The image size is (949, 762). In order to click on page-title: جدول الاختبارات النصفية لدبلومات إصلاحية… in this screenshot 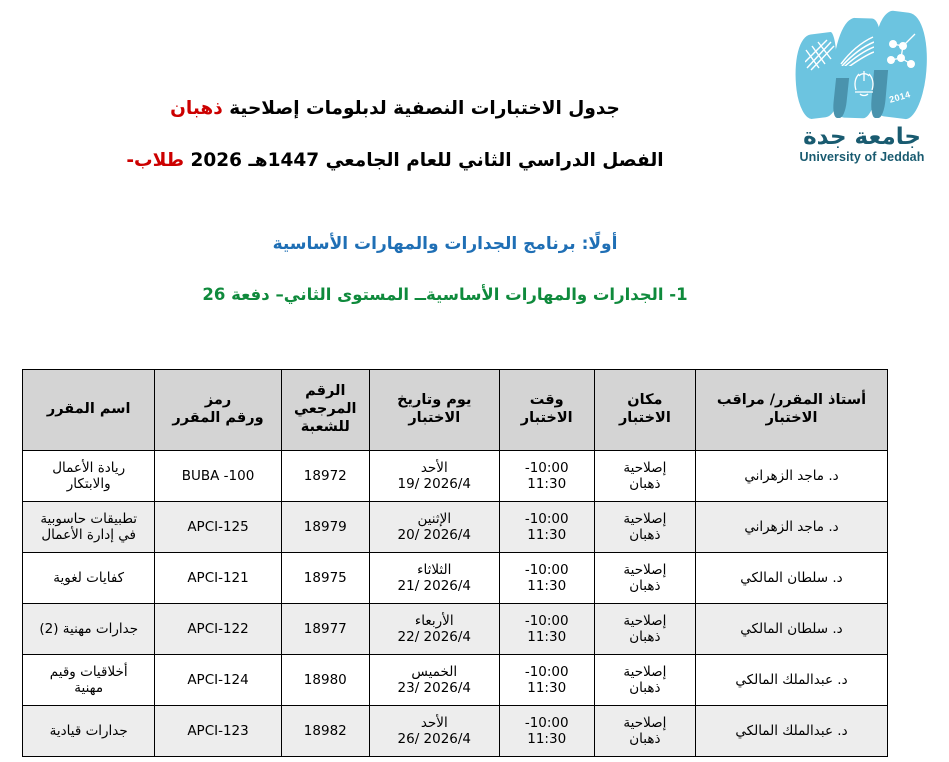, I will do `click(395, 108)`.